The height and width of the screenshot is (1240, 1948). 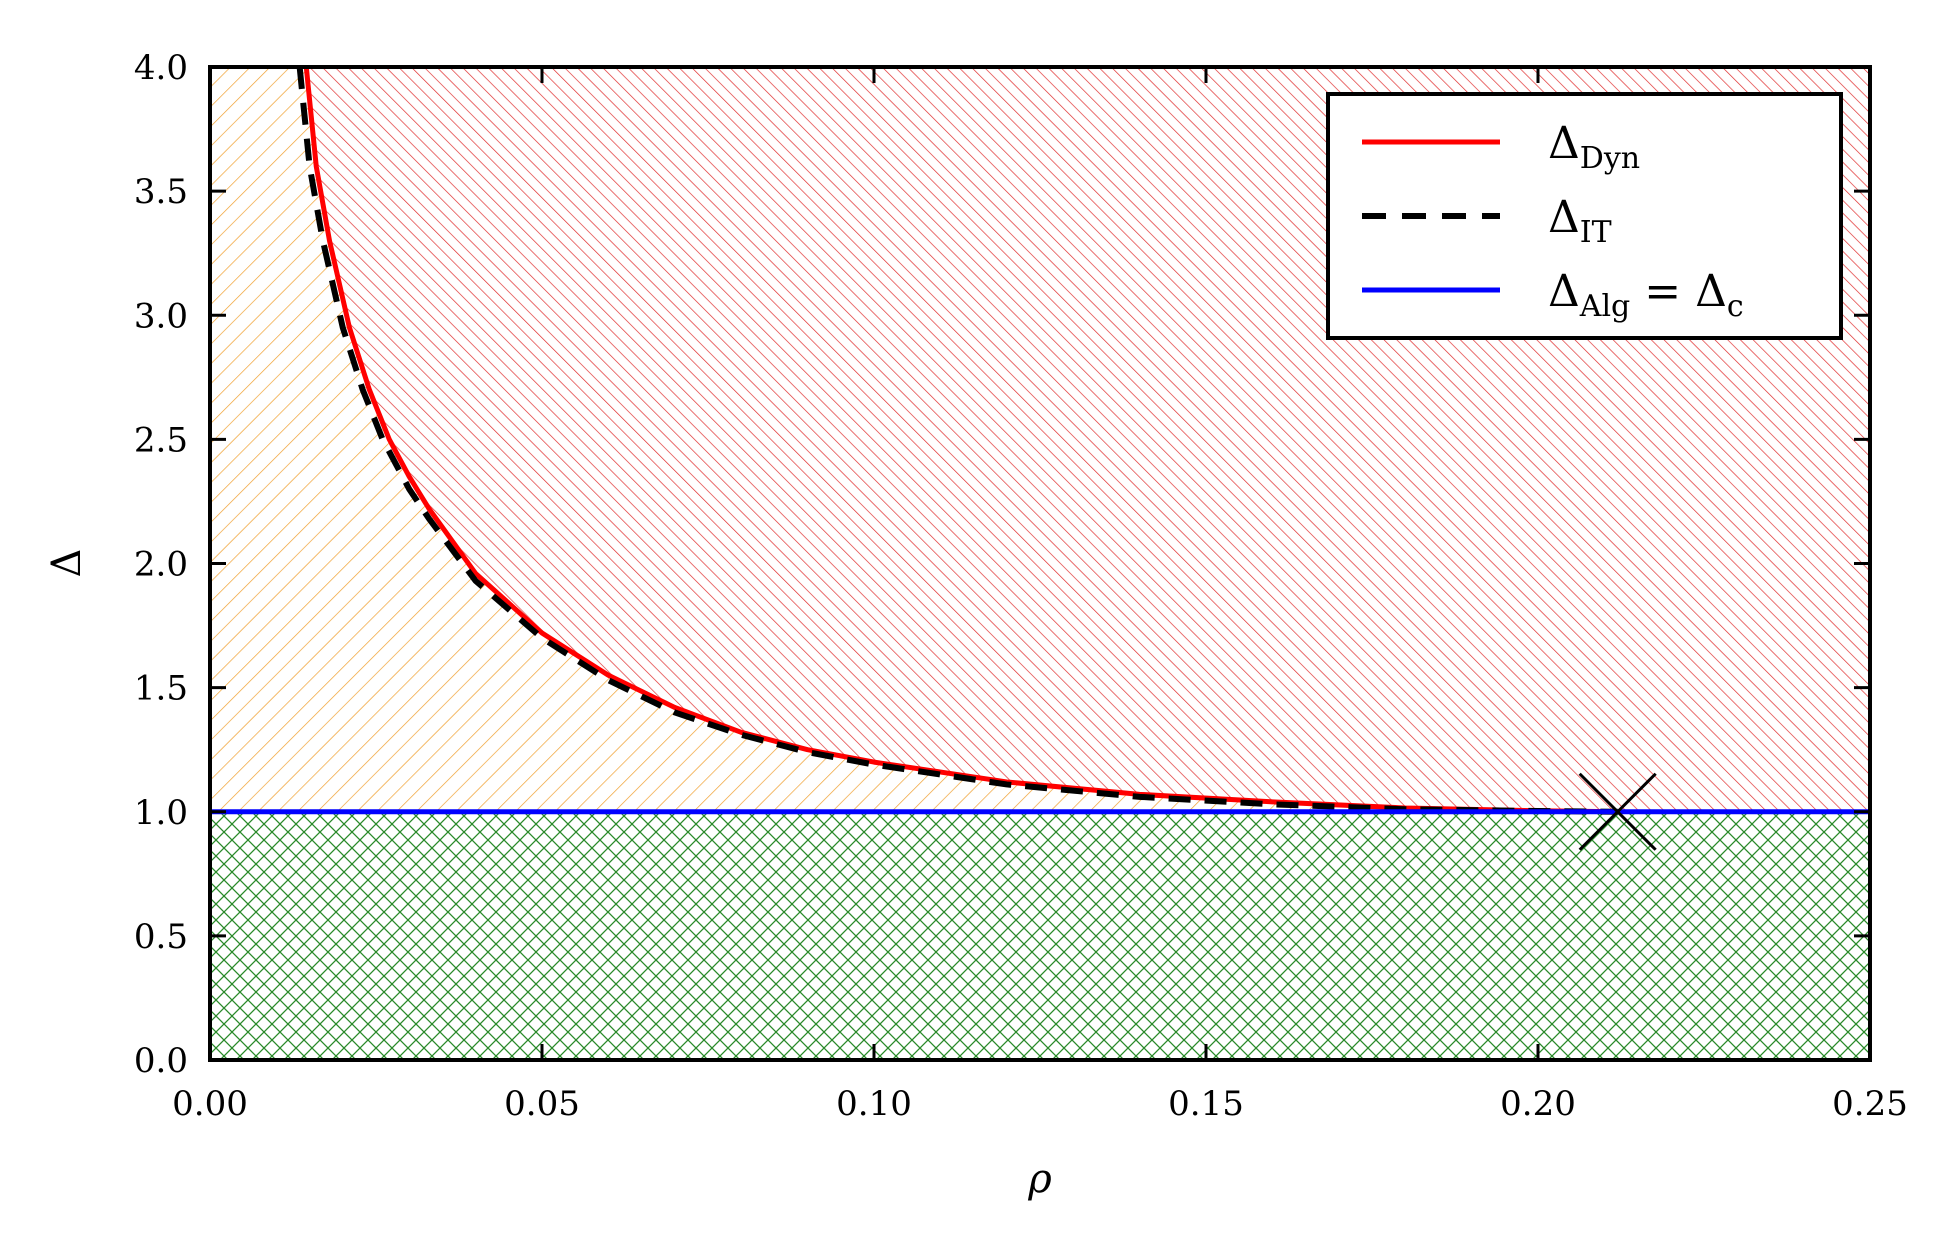 I want to click on x-tick-label: 0.10, so click(x=874, y=1104).